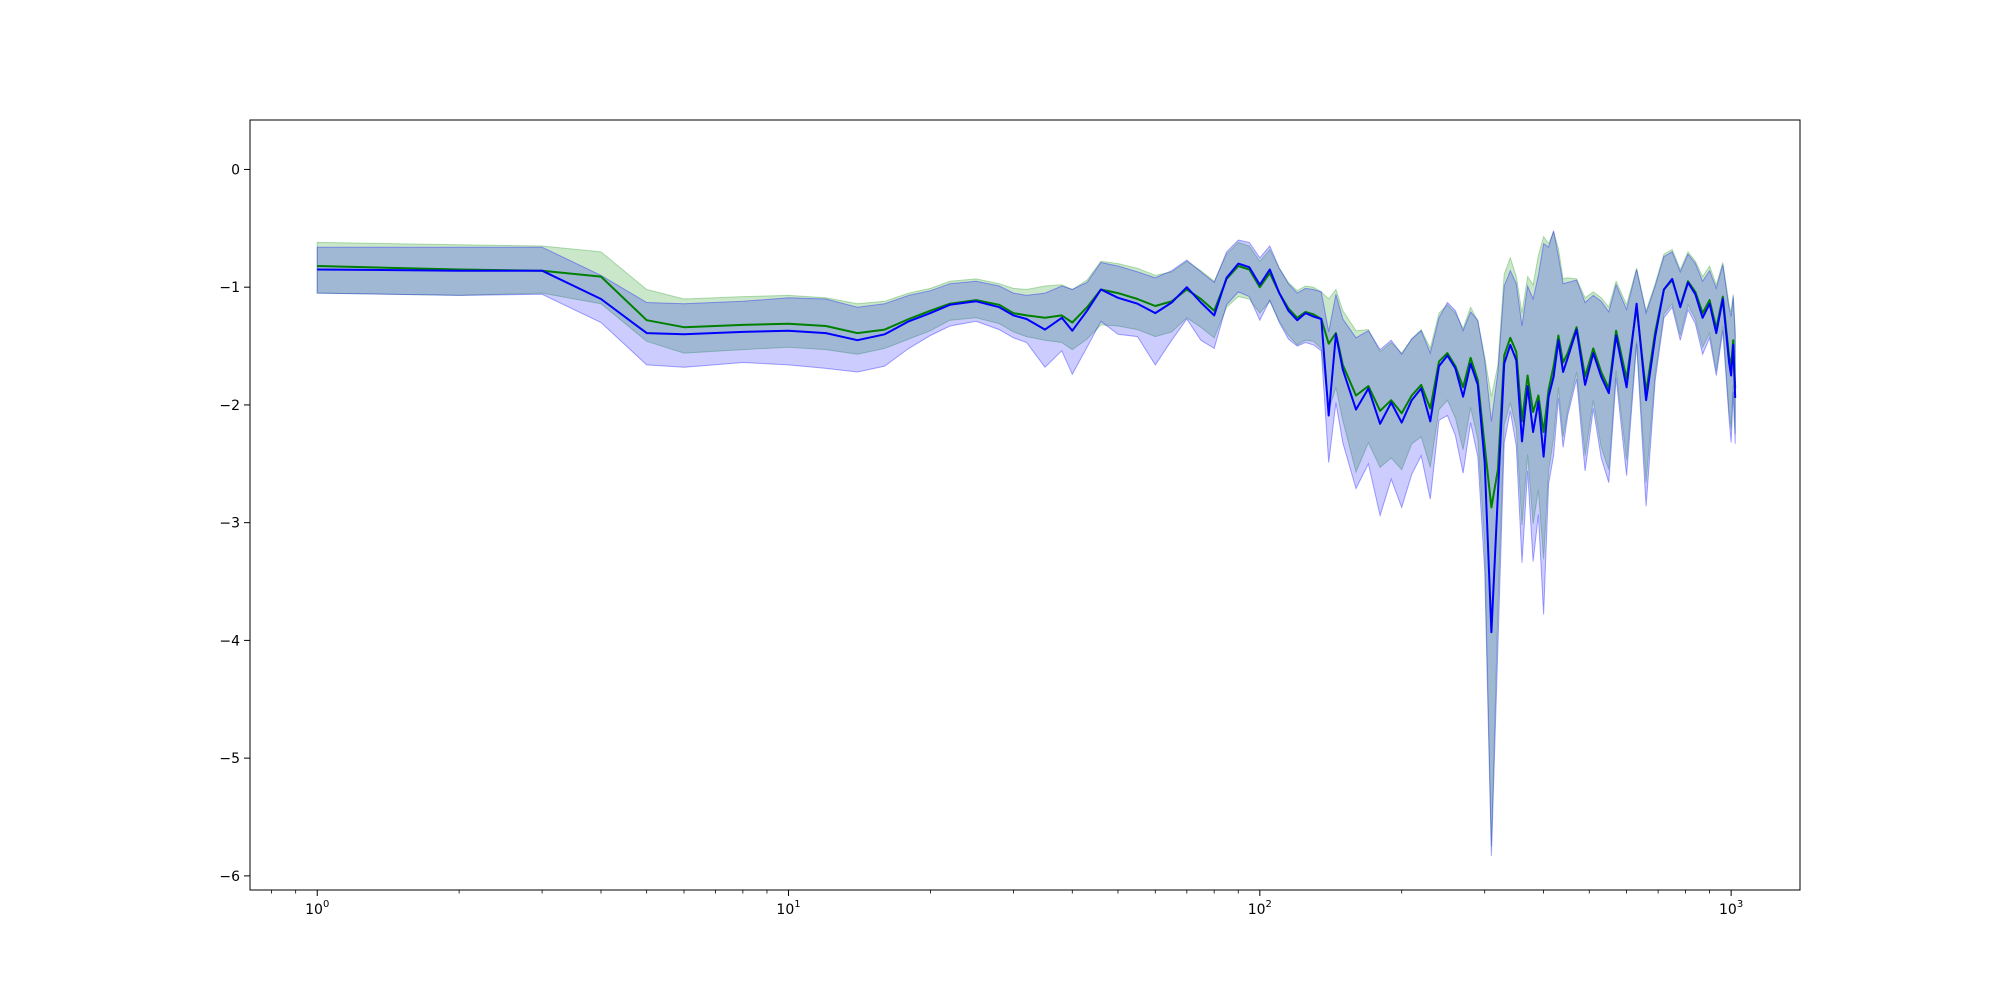 The height and width of the screenshot is (1005, 2000). Describe the element at coordinates (229, 524) in the screenshot. I see `y-tick-label: −3` at that location.